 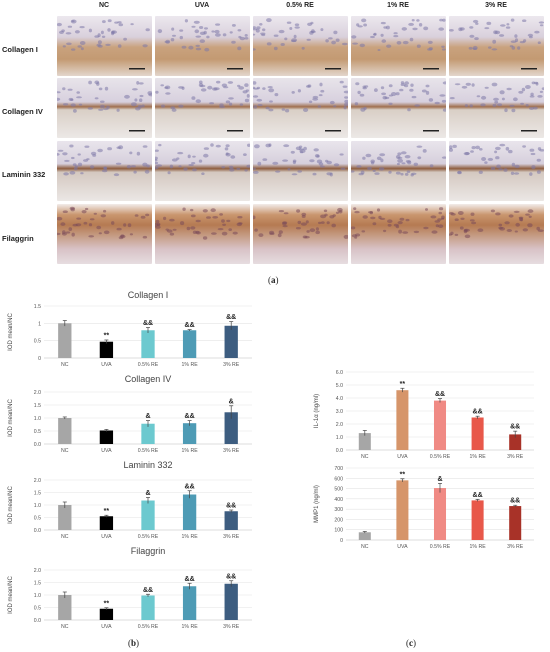 What do you see at coordinates (148, 379) in the screenshot?
I see `chart-title: Collagen IV` at bounding box center [148, 379].